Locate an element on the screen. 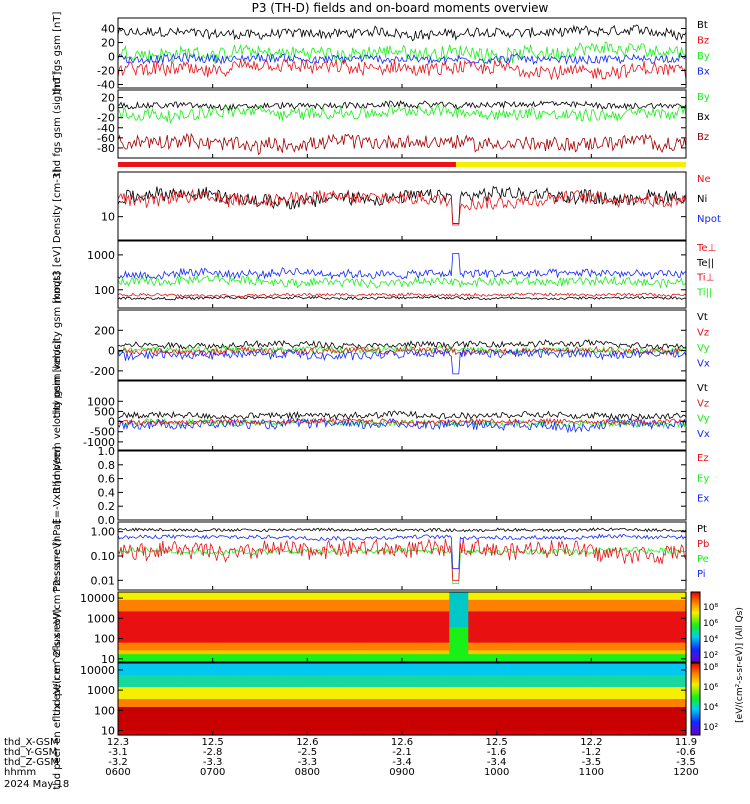  legend-entry-2: Bz is located at coordinates (703, 41).